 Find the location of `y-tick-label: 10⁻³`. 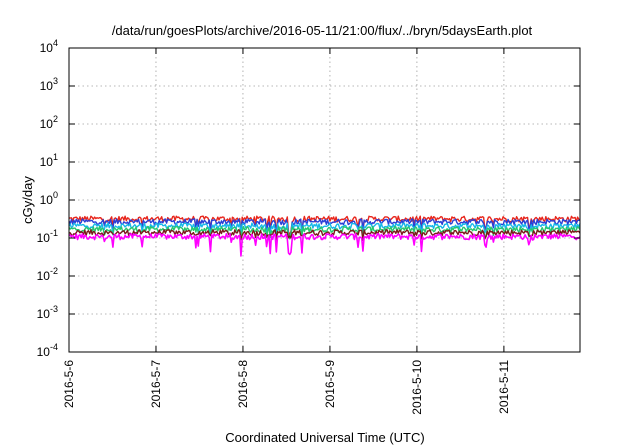

y-tick-label: 10⁻³ is located at coordinates (47, 312).